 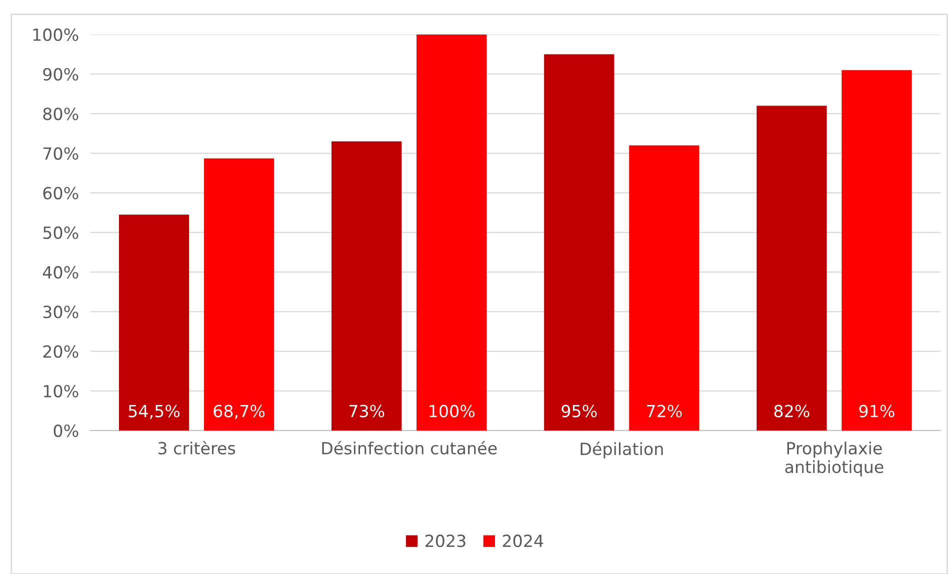 I want to click on data-label: 91%, so click(x=876, y=411).